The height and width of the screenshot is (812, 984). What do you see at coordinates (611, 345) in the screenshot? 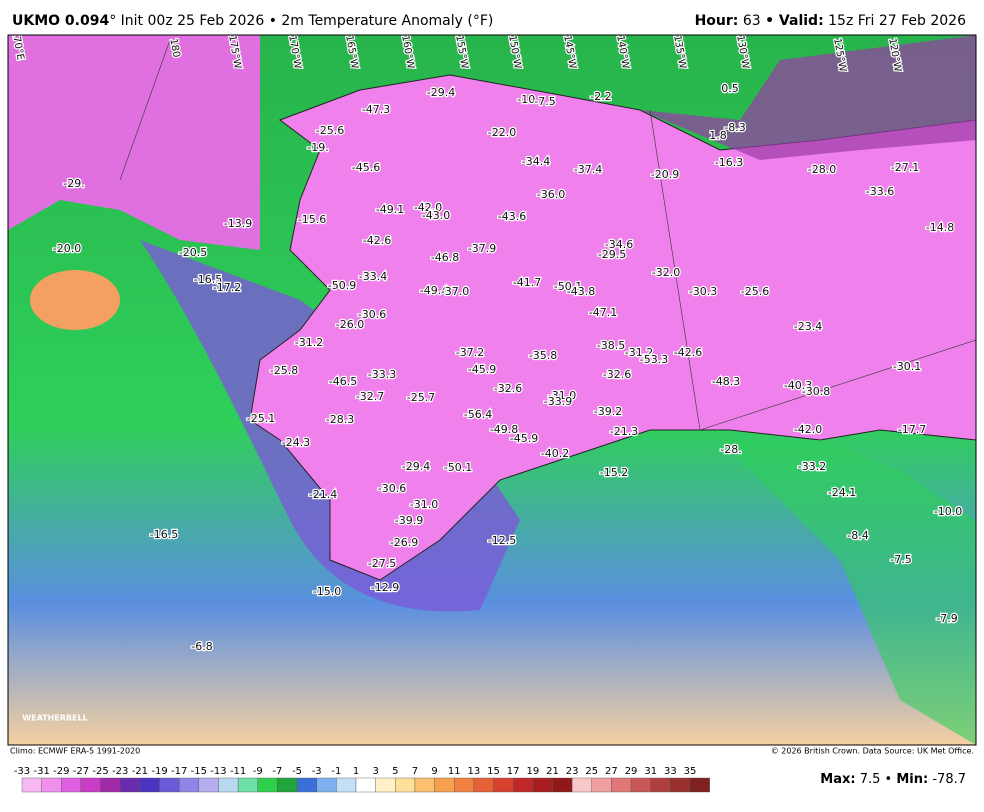
I see `point-label: -38.5` at bounding box center [611, 345].